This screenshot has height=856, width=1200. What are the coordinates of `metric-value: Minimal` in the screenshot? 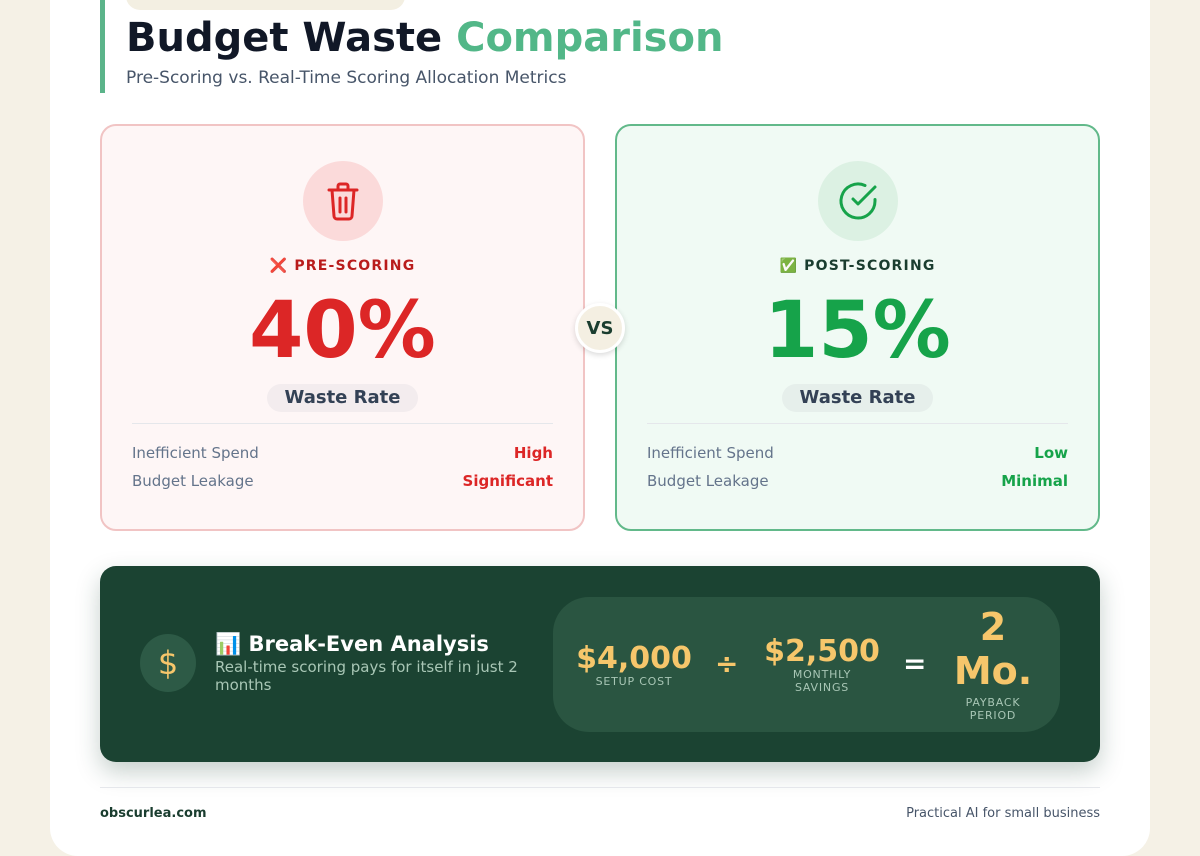 It's located at (1034, 481).